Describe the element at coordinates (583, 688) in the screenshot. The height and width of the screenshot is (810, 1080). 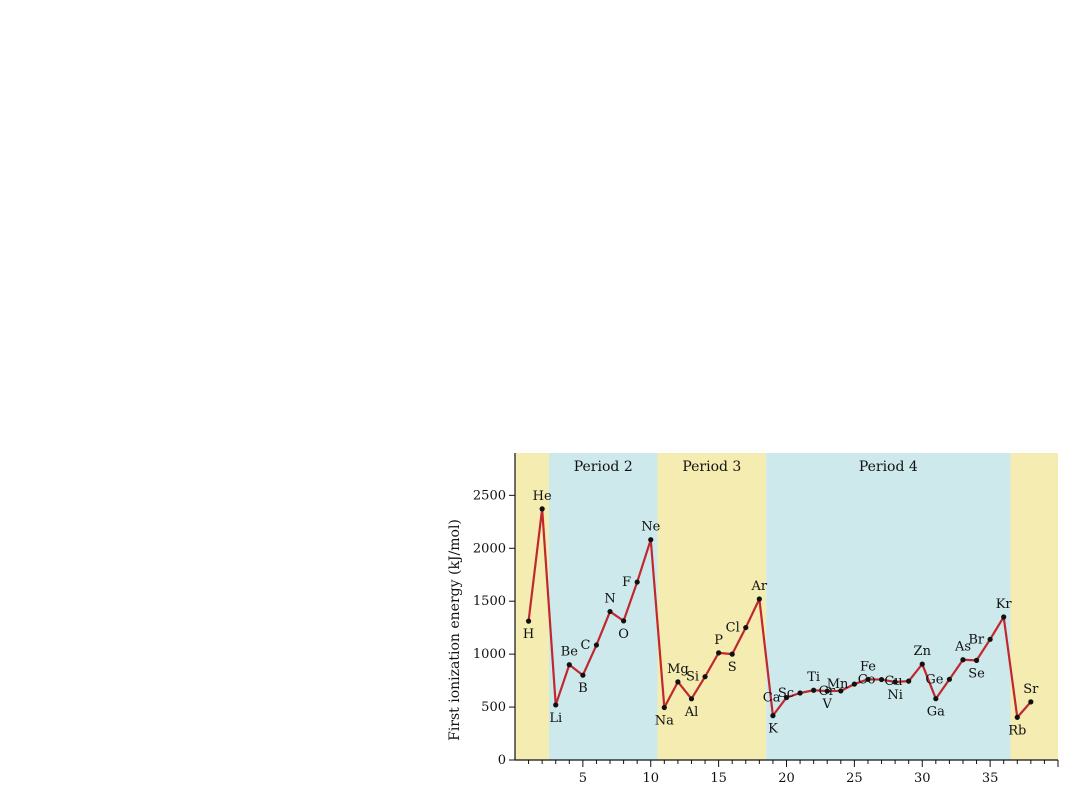
I see `element-label: B` at that location.